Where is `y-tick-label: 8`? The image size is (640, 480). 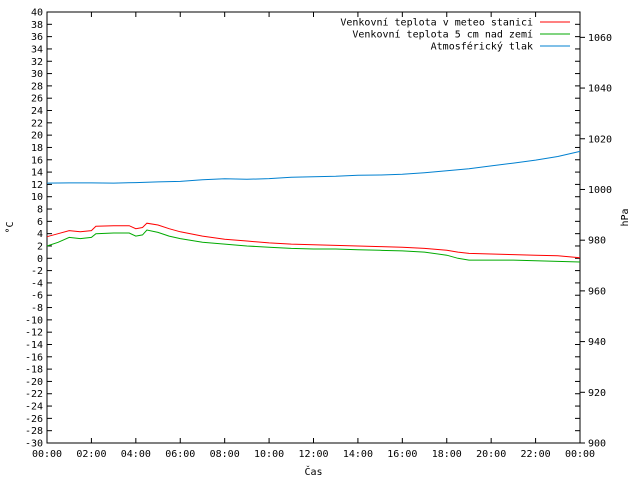
y-tick-label: 8 is located at coordinates (40, 210).